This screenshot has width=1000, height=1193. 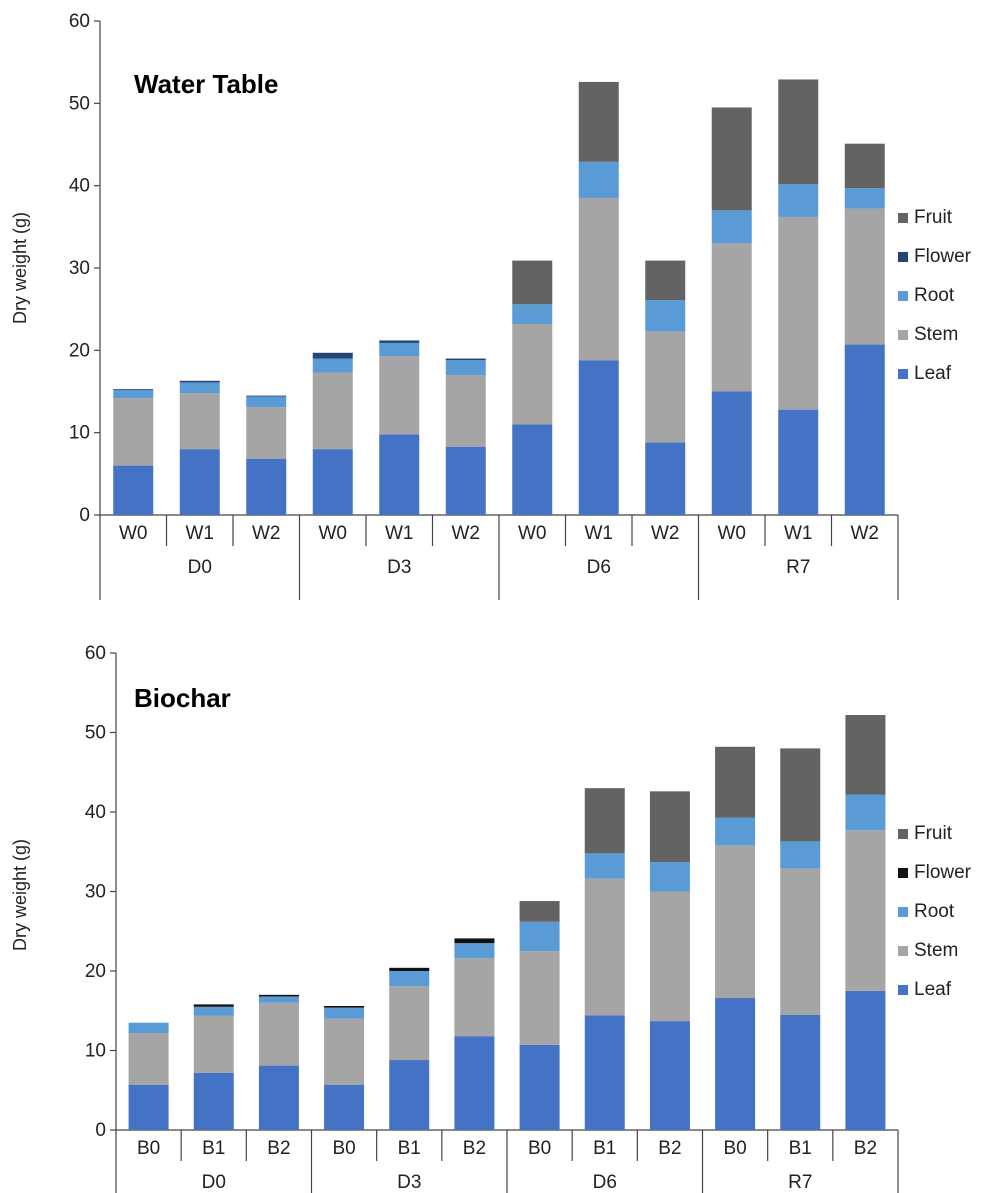 What do you see at coordinates (936, 334) in the screenshot?
I see `legend-item-stem: Stem` at bounding box center [936, 334].